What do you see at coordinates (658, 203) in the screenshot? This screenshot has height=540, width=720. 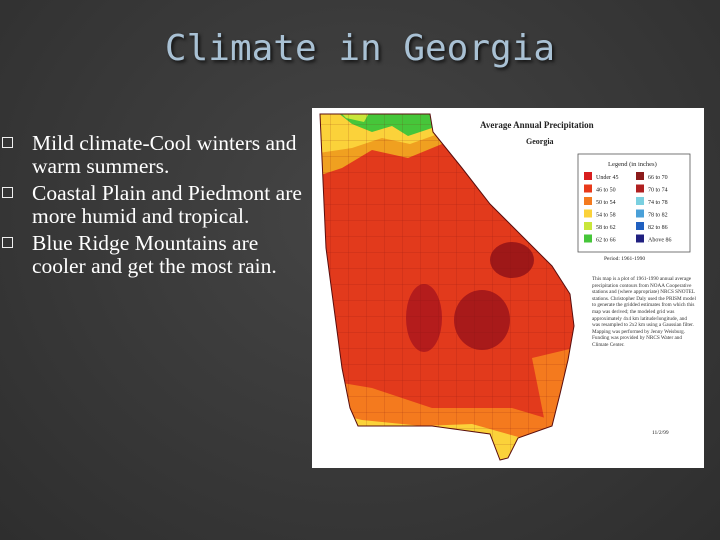 I see `legend-label: 74 to 78` at bounding box center [658, 203].